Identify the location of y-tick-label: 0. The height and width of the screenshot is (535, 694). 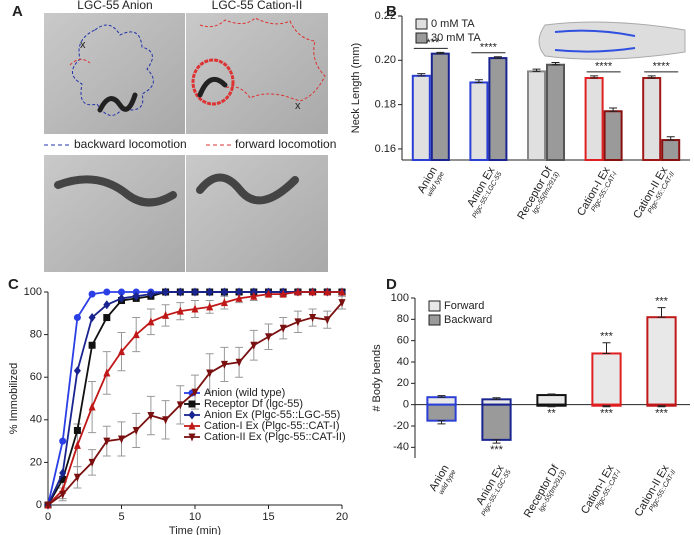
(406, 405).